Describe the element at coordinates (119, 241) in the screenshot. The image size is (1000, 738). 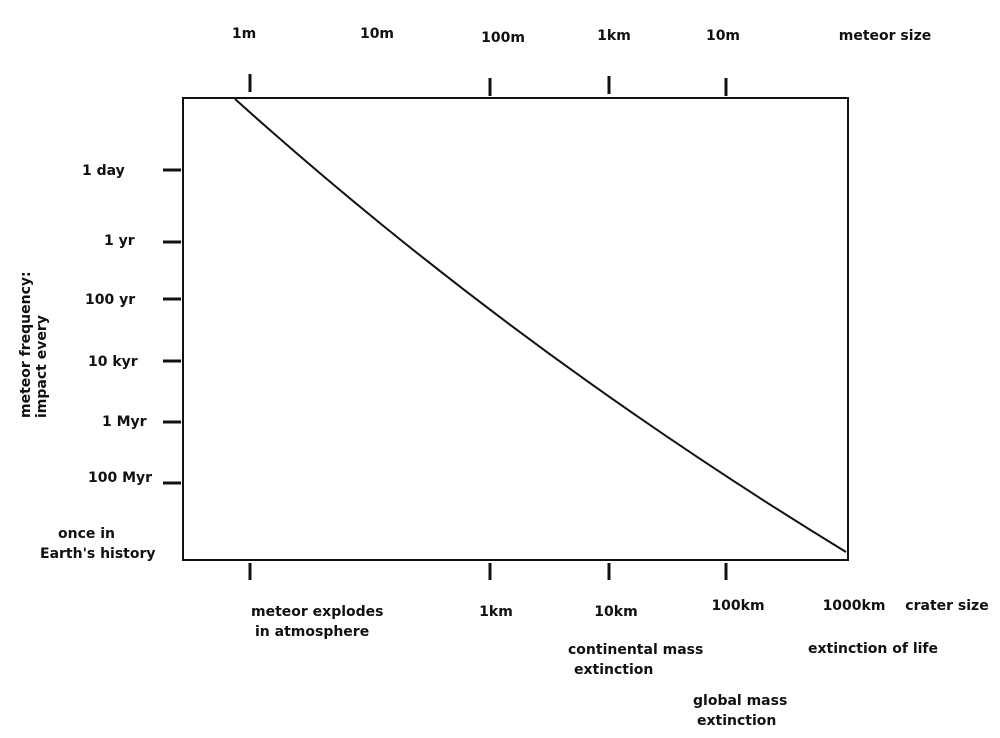
I see `left-tick-label: 1 yr` at that location.